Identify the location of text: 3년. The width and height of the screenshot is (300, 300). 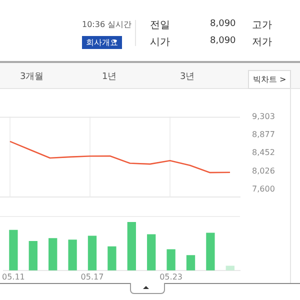
(187, 77).